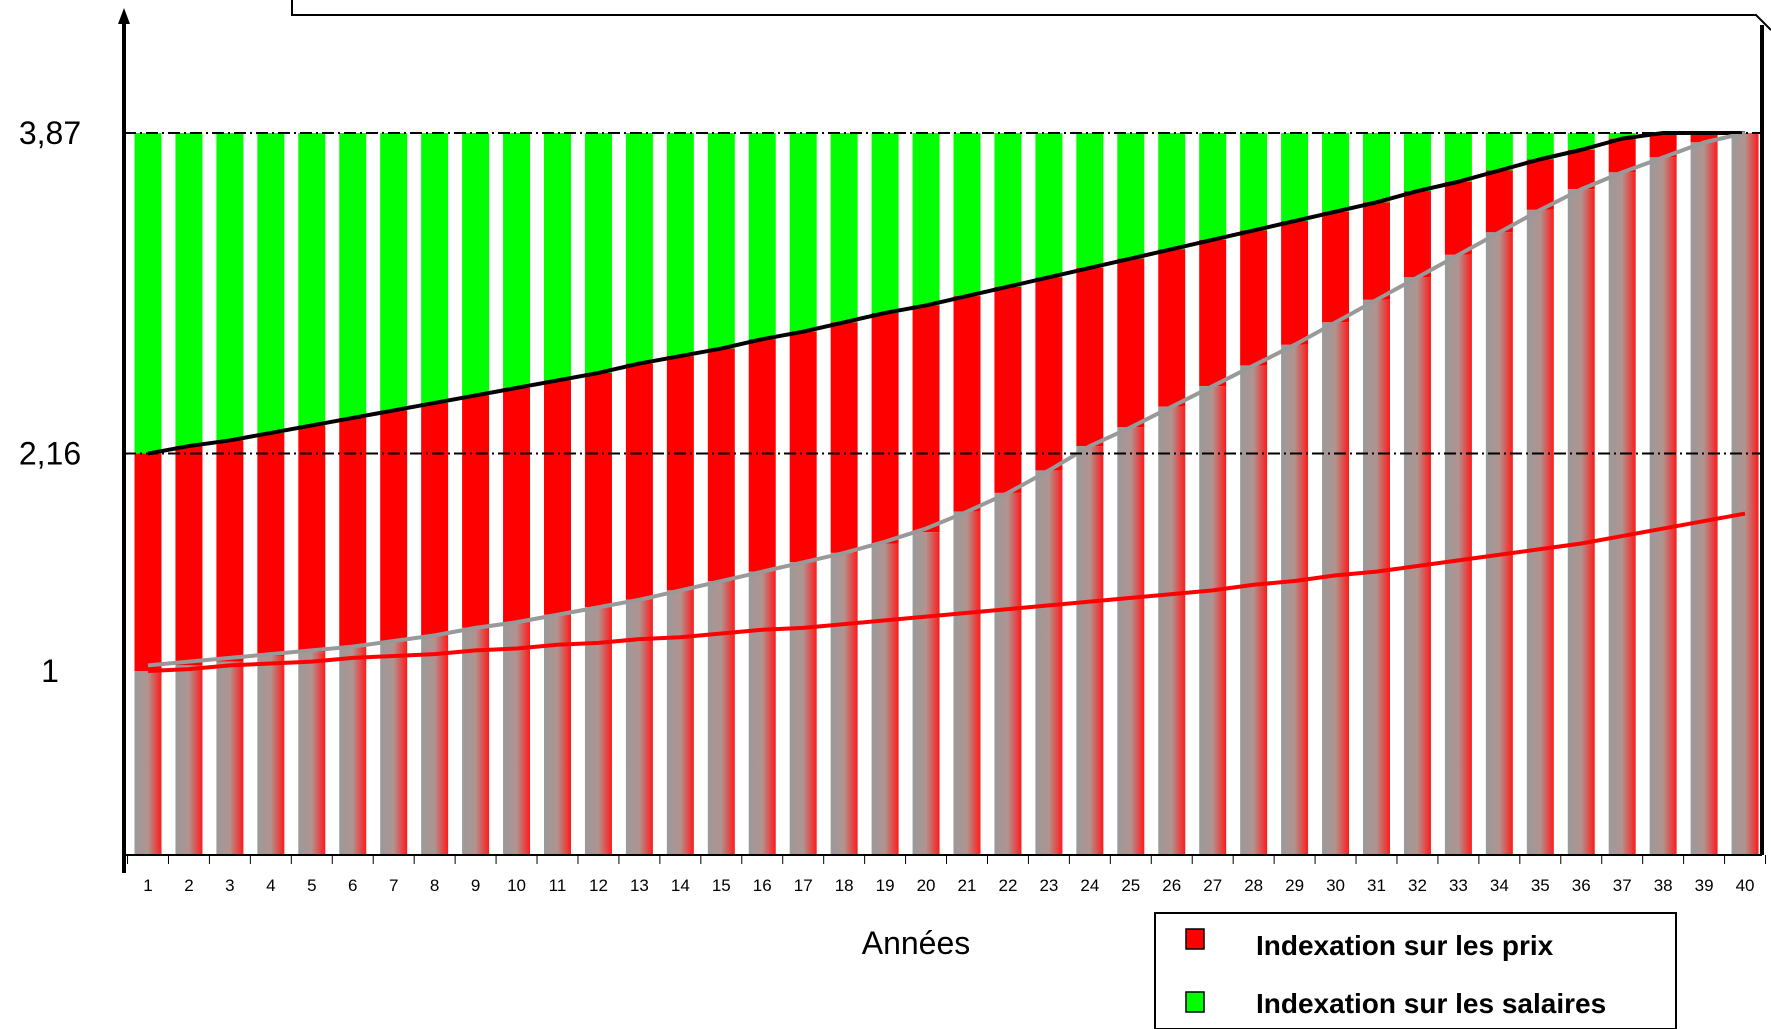 This screenshot has width=1771, height=1029. Describe the element at coordinates (762, 885) in the screenshot. I see `x-tick-label: 16` at that location.